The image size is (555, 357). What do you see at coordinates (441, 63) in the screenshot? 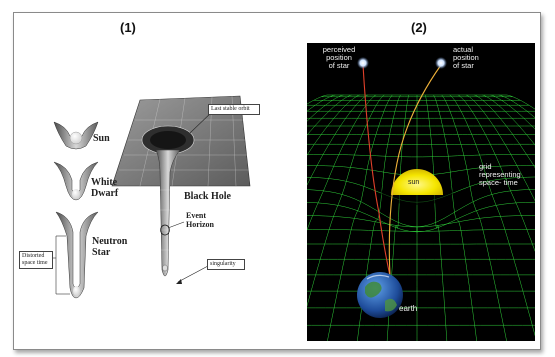
I see `actual-star` at bounding box center [441, 63].